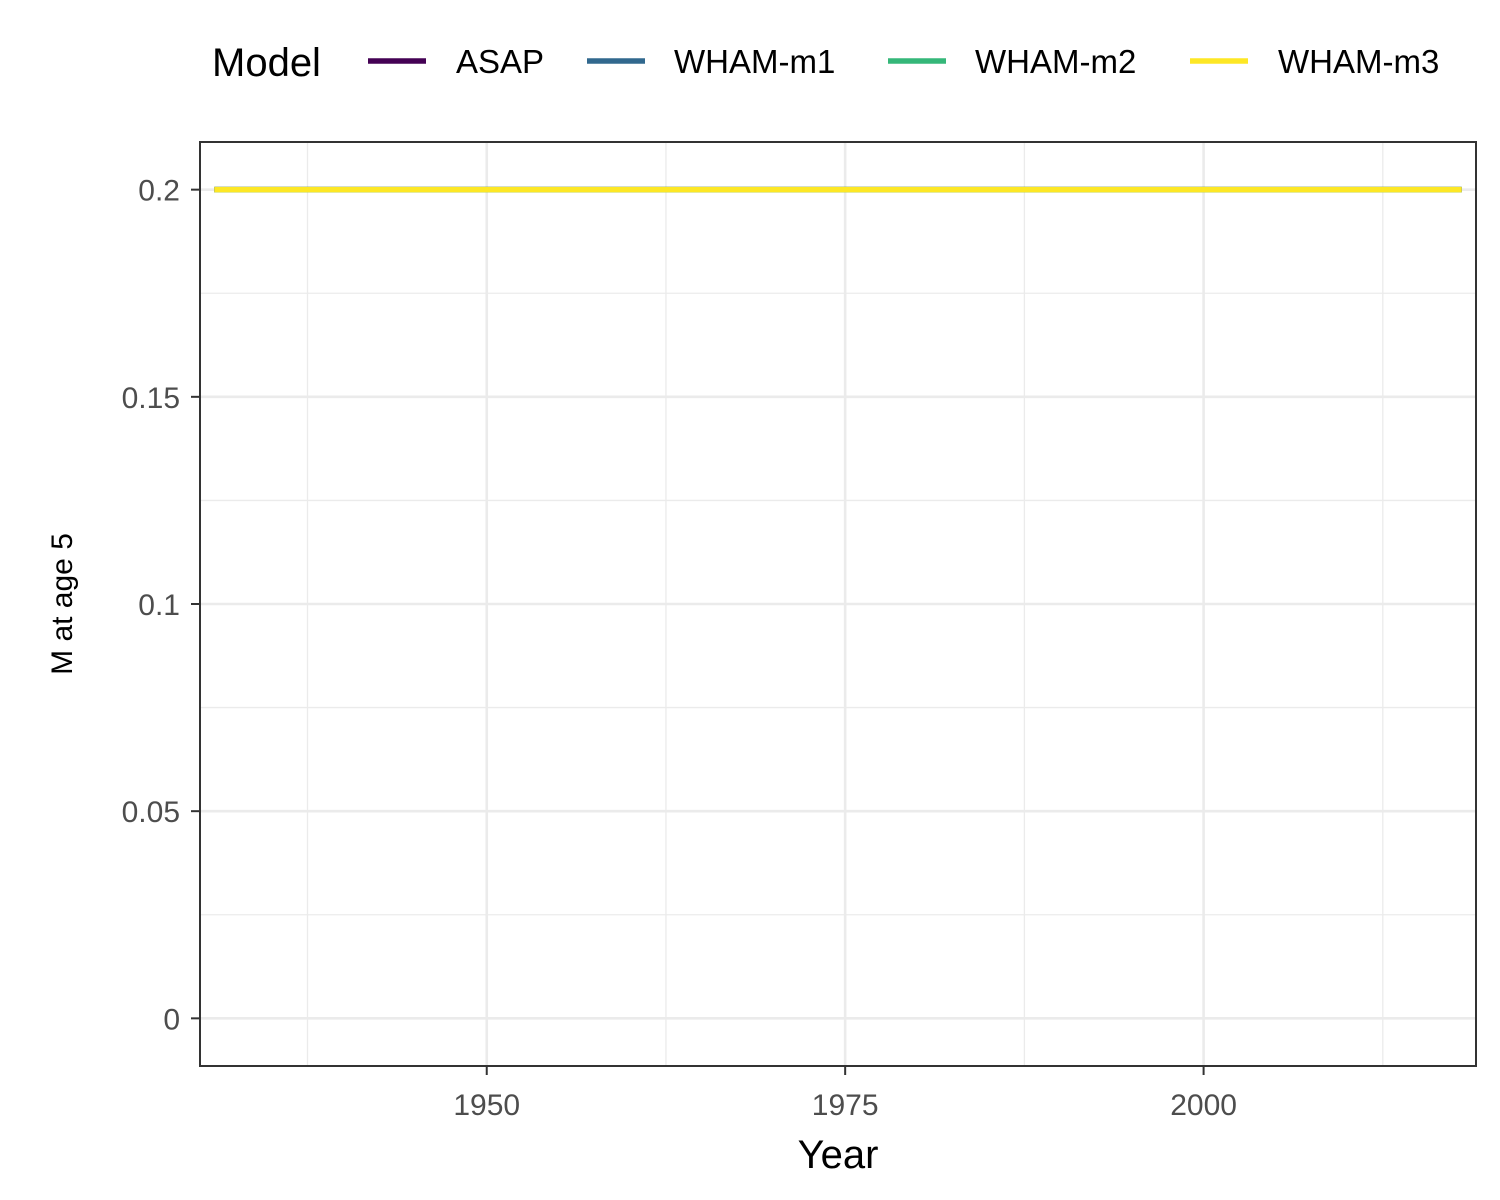 Image resolution: width=1500 pixels, height=1200 pixels. What do you see at coordinates (1055, 61) in the screenshot?
I see `legend-label: WHAM-m2` at bounding box center [1055, 61].